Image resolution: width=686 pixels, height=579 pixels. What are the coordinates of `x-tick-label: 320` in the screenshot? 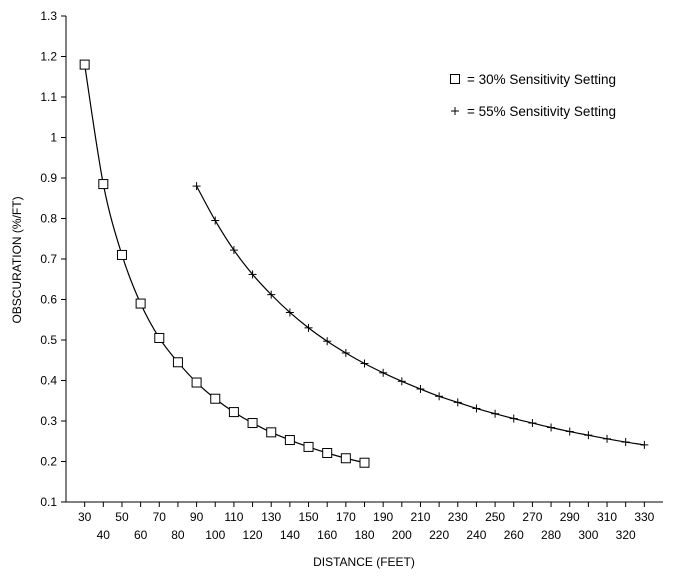 It's located at (626, 535).